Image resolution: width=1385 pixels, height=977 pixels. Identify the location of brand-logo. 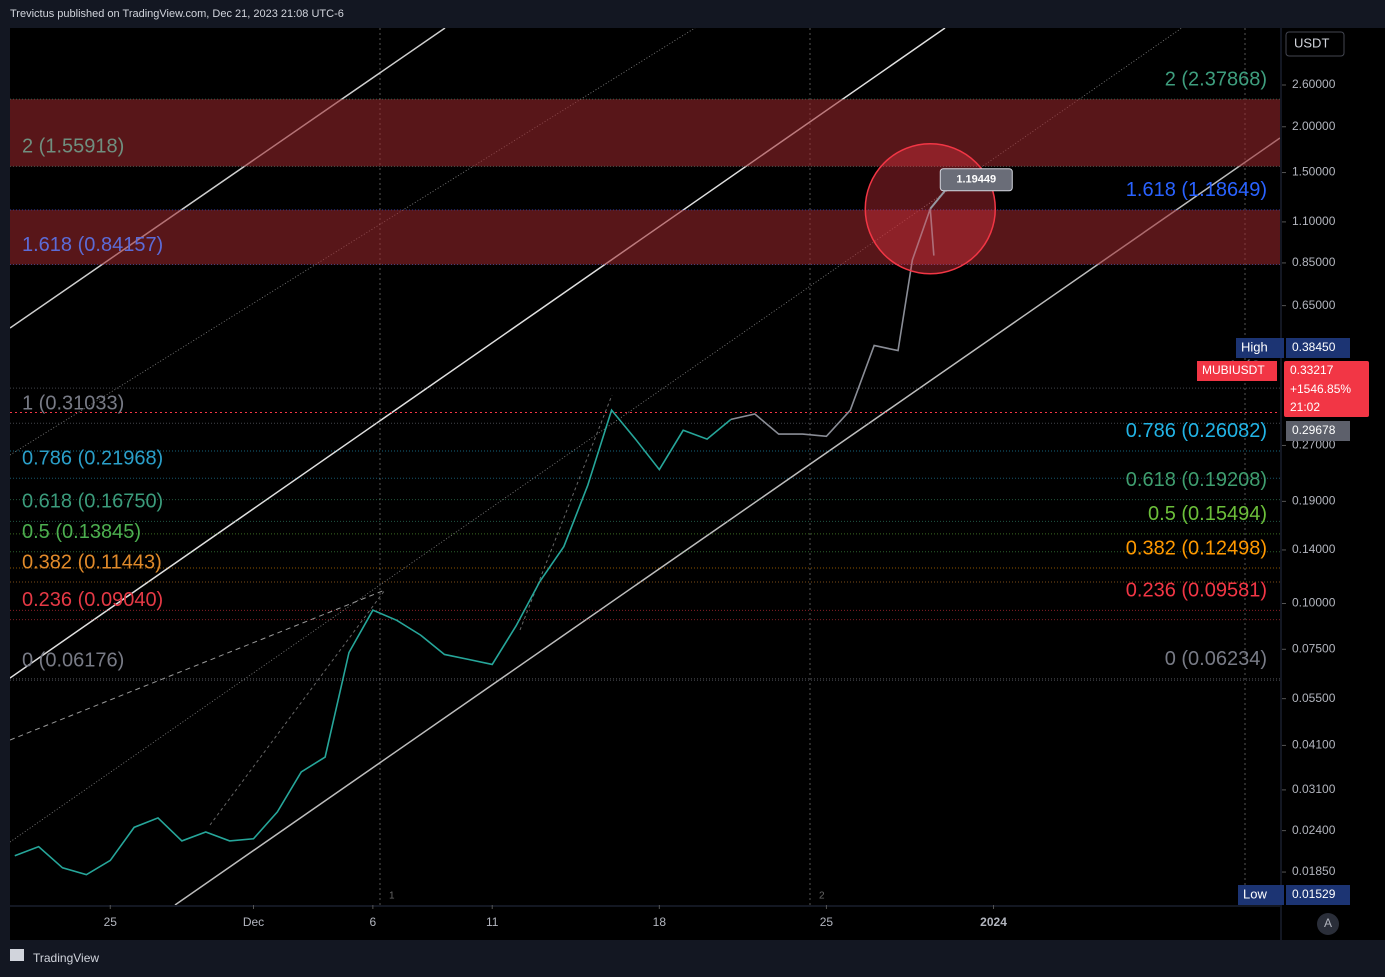
(17, 955).